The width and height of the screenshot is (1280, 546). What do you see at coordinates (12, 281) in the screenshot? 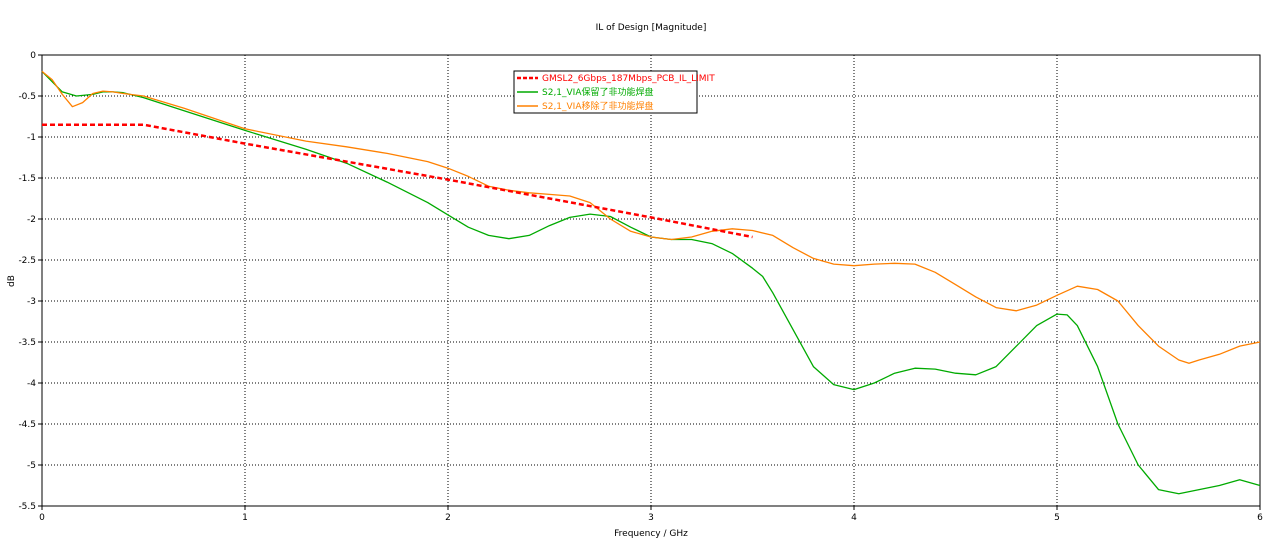
I see `y-axis-label: dB` at bounding box center [12, 281].